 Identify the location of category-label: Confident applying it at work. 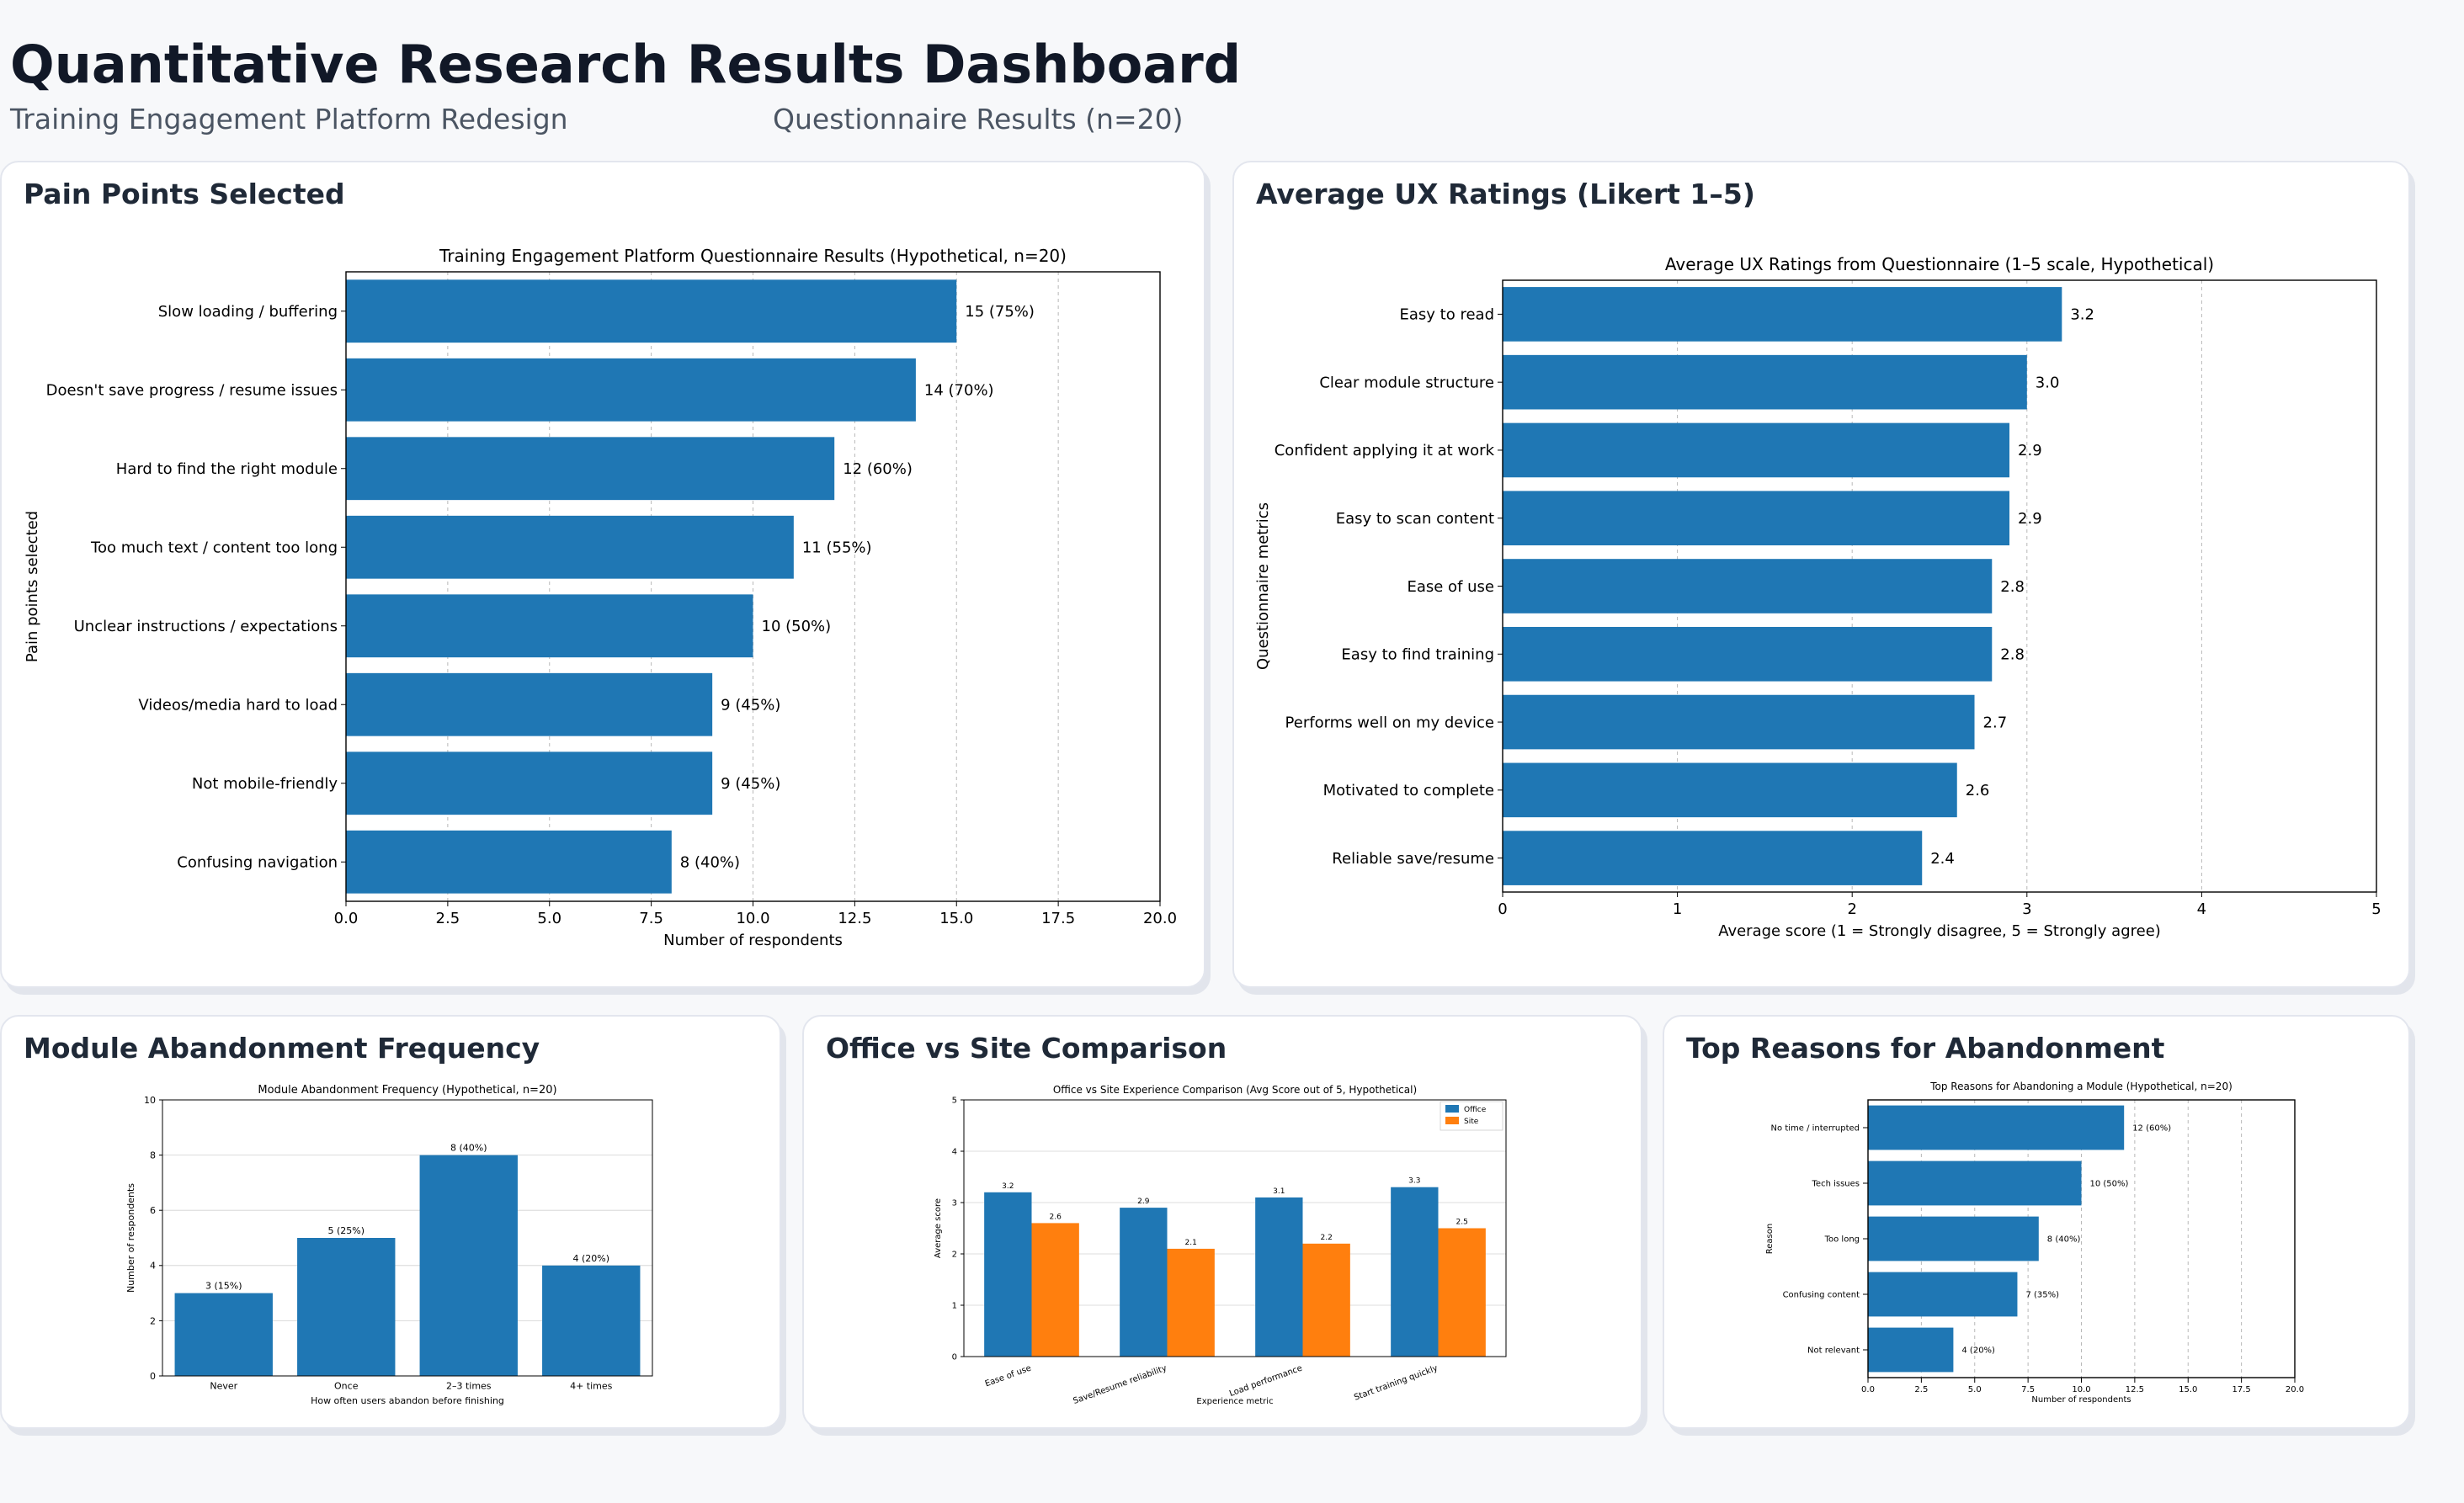
(1385, 450).